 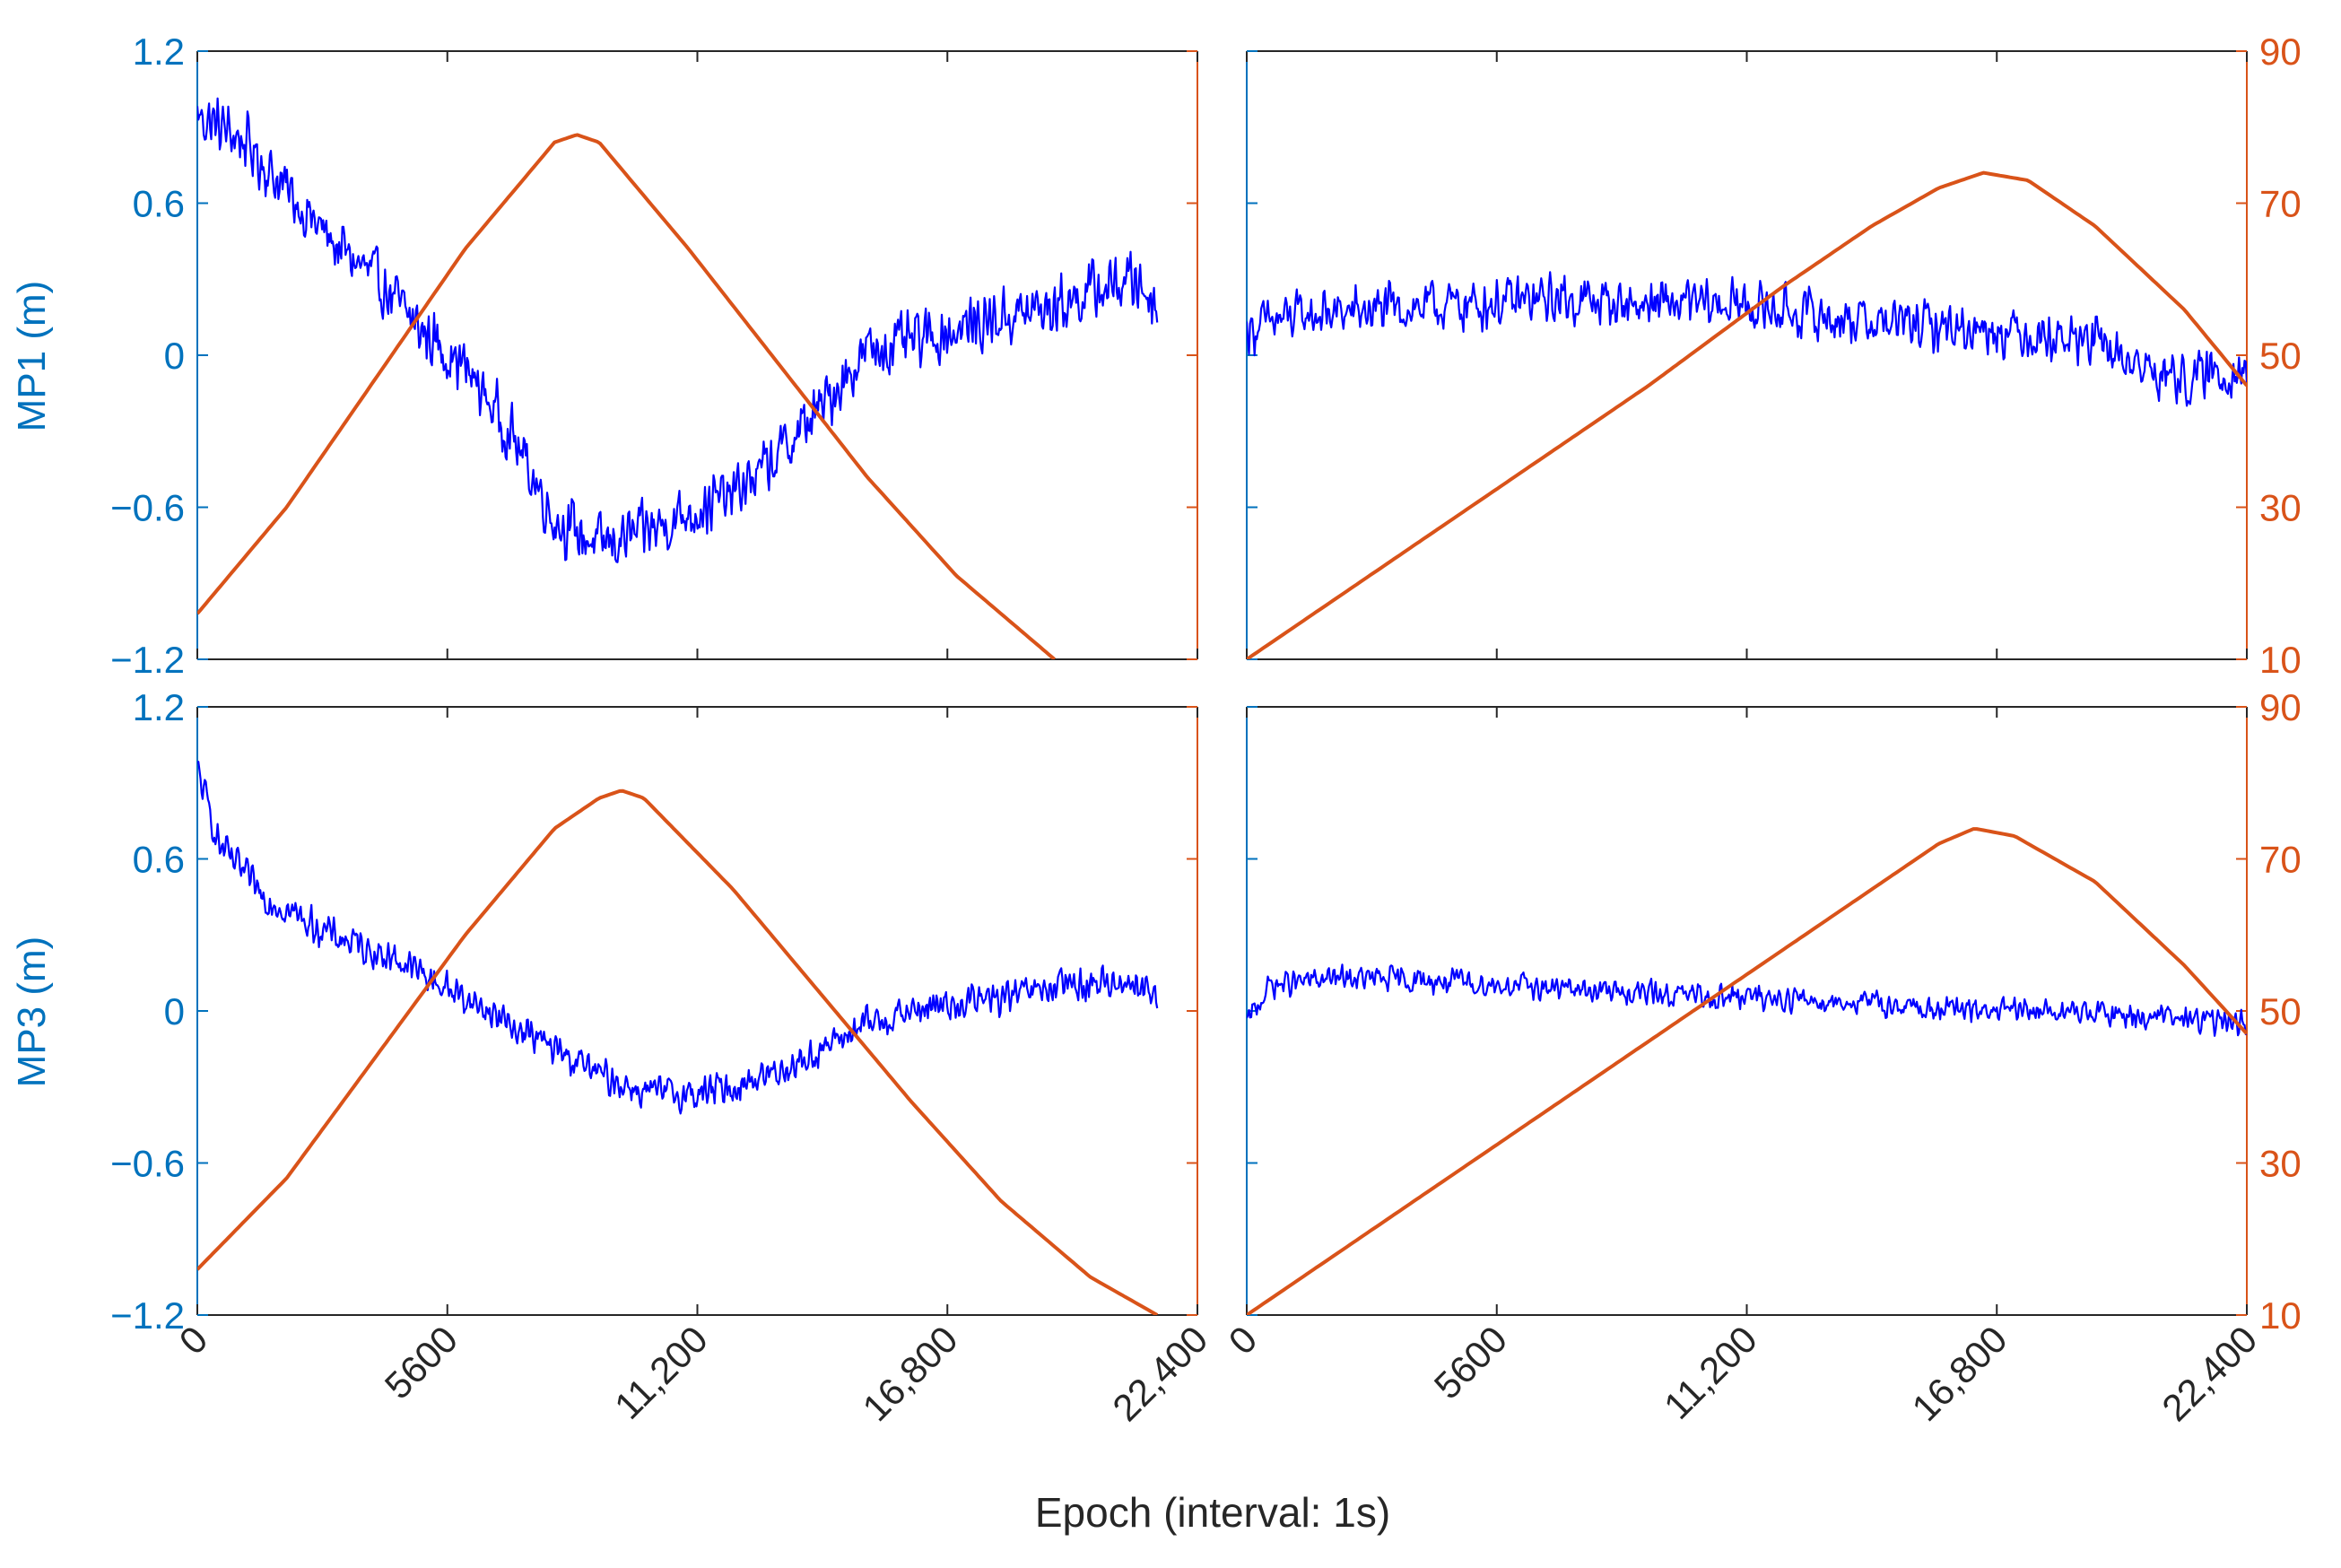 What do you see at coordinates (32, 1012) in the screenshot?
I see `y-axis-label-mp3: MP3 (m)` at bounding box center [32, 1012].